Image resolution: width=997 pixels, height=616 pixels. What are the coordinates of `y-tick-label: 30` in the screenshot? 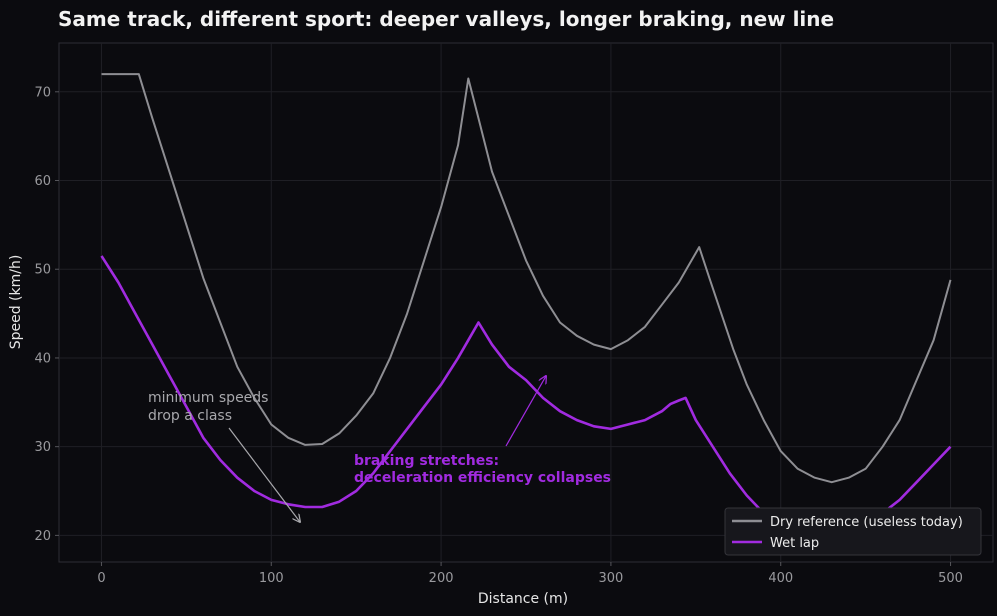 It's located at (42, 447).